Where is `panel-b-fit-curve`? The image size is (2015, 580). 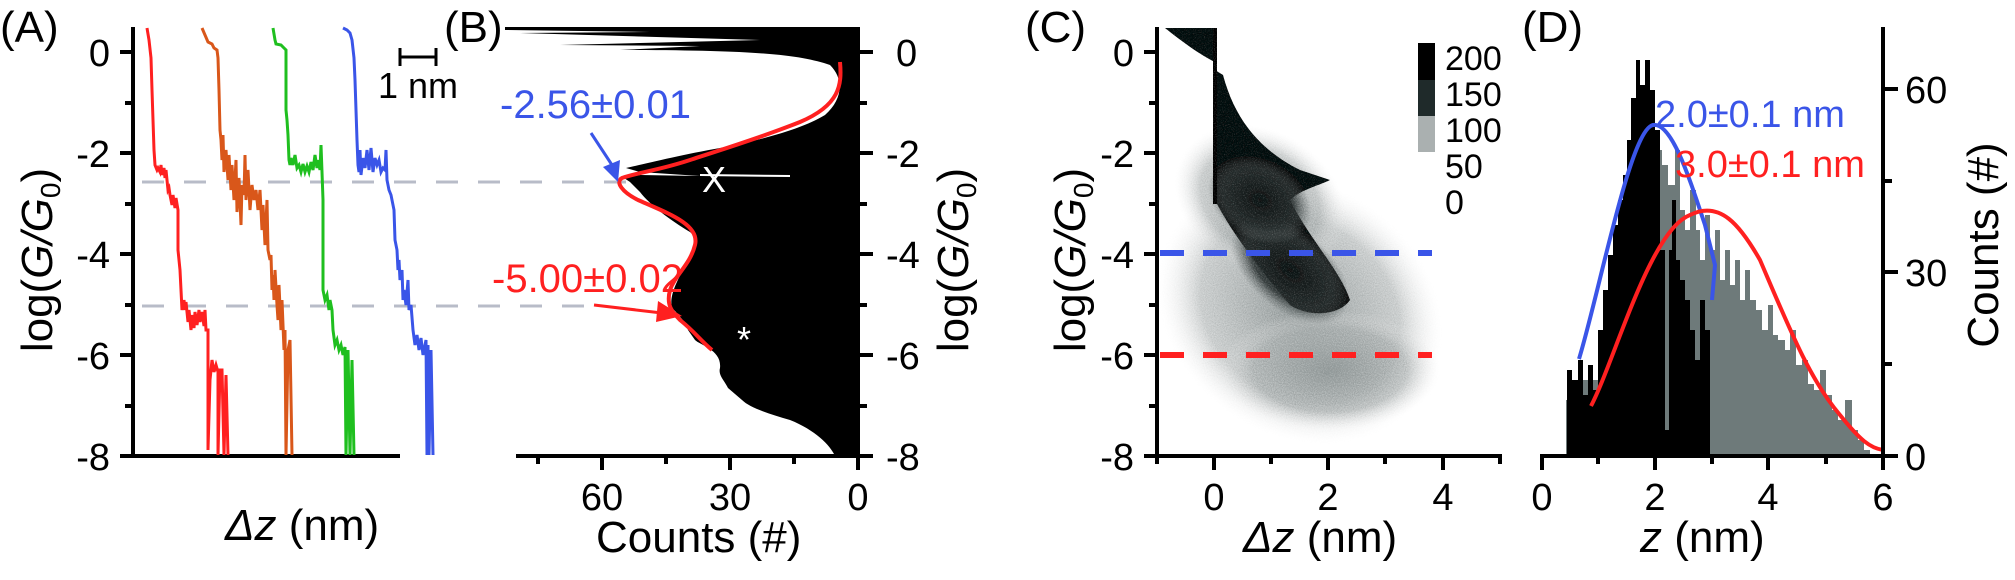
panel-b-fit-curve is located at coordinates (730, 206).